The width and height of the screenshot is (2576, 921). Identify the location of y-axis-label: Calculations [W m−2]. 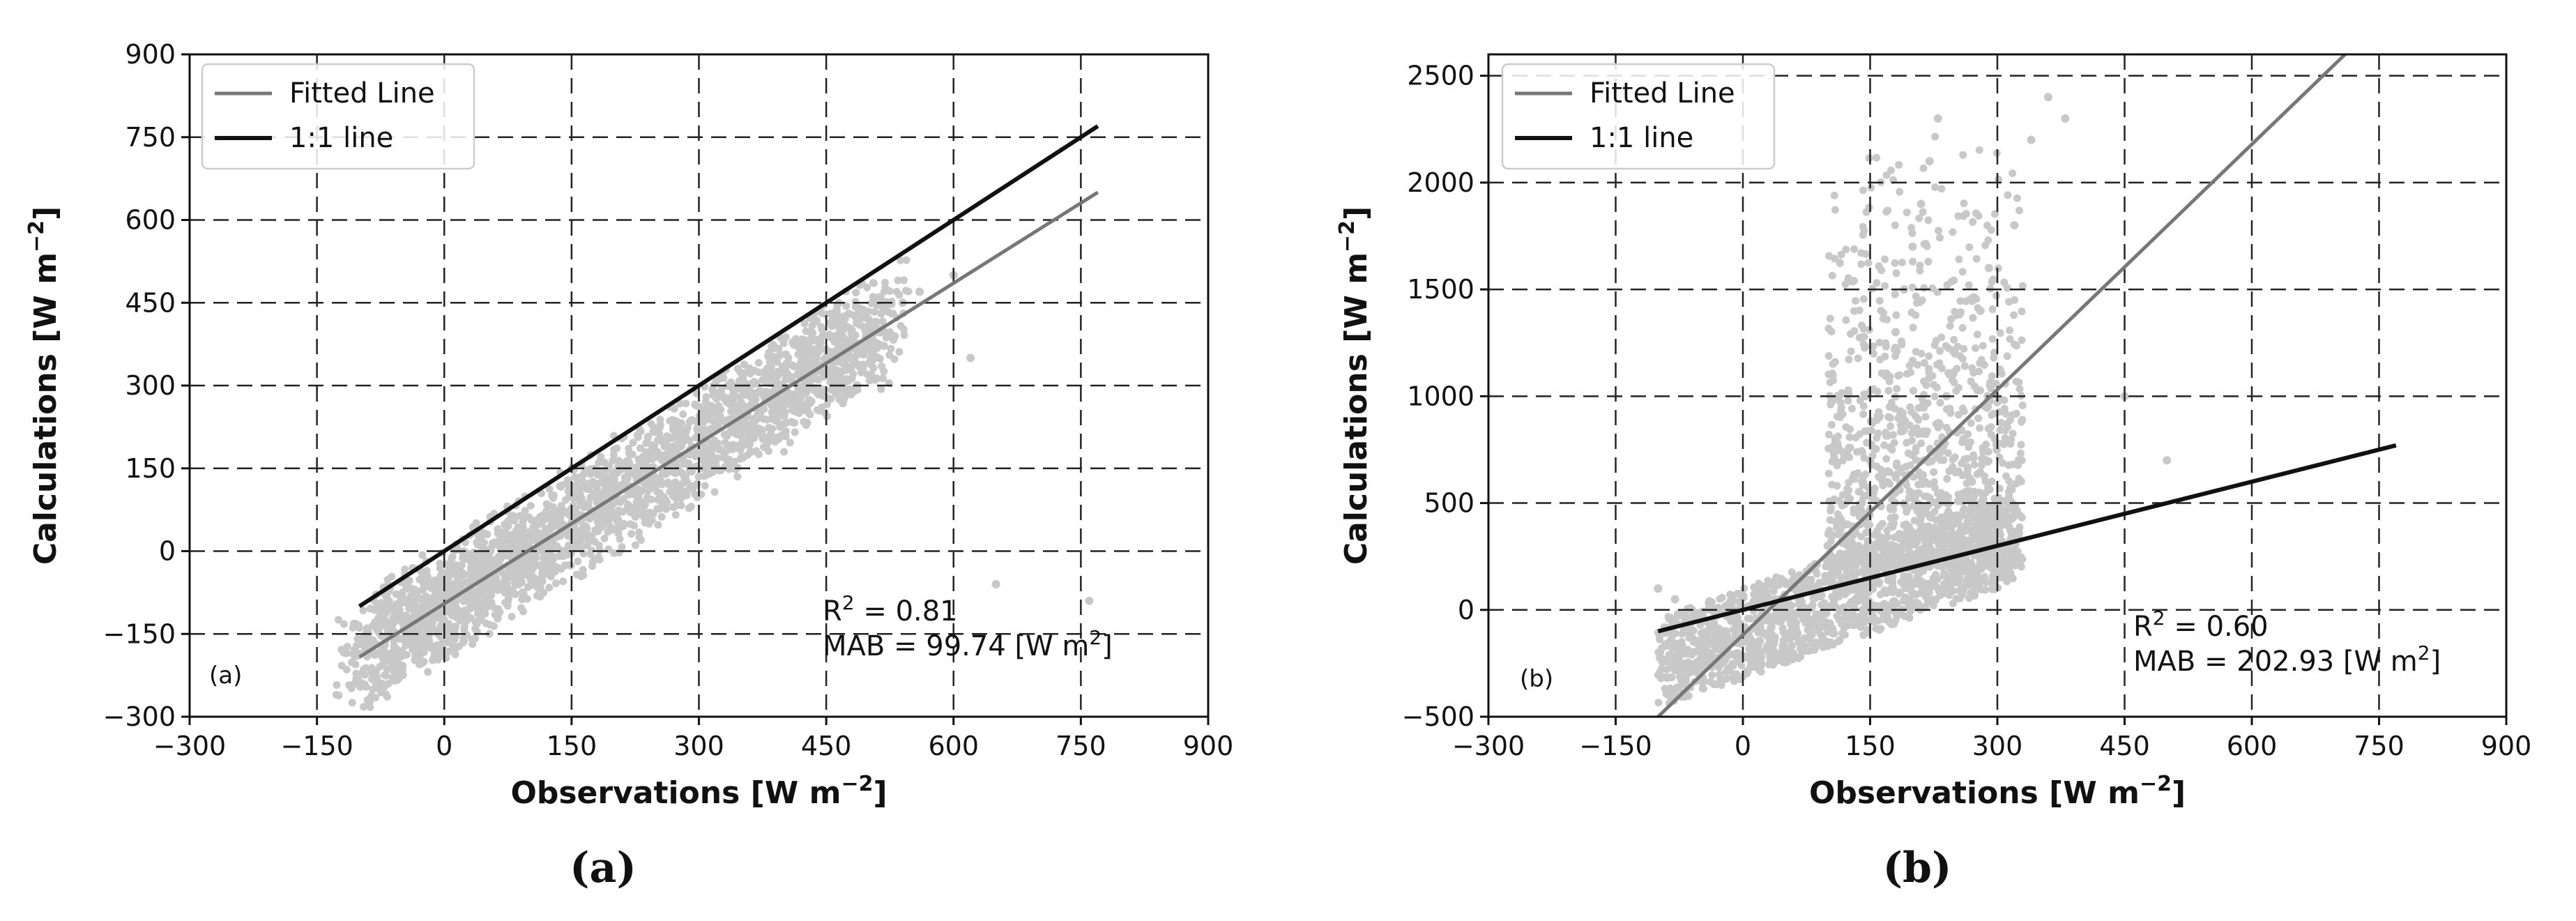
(44, 385).